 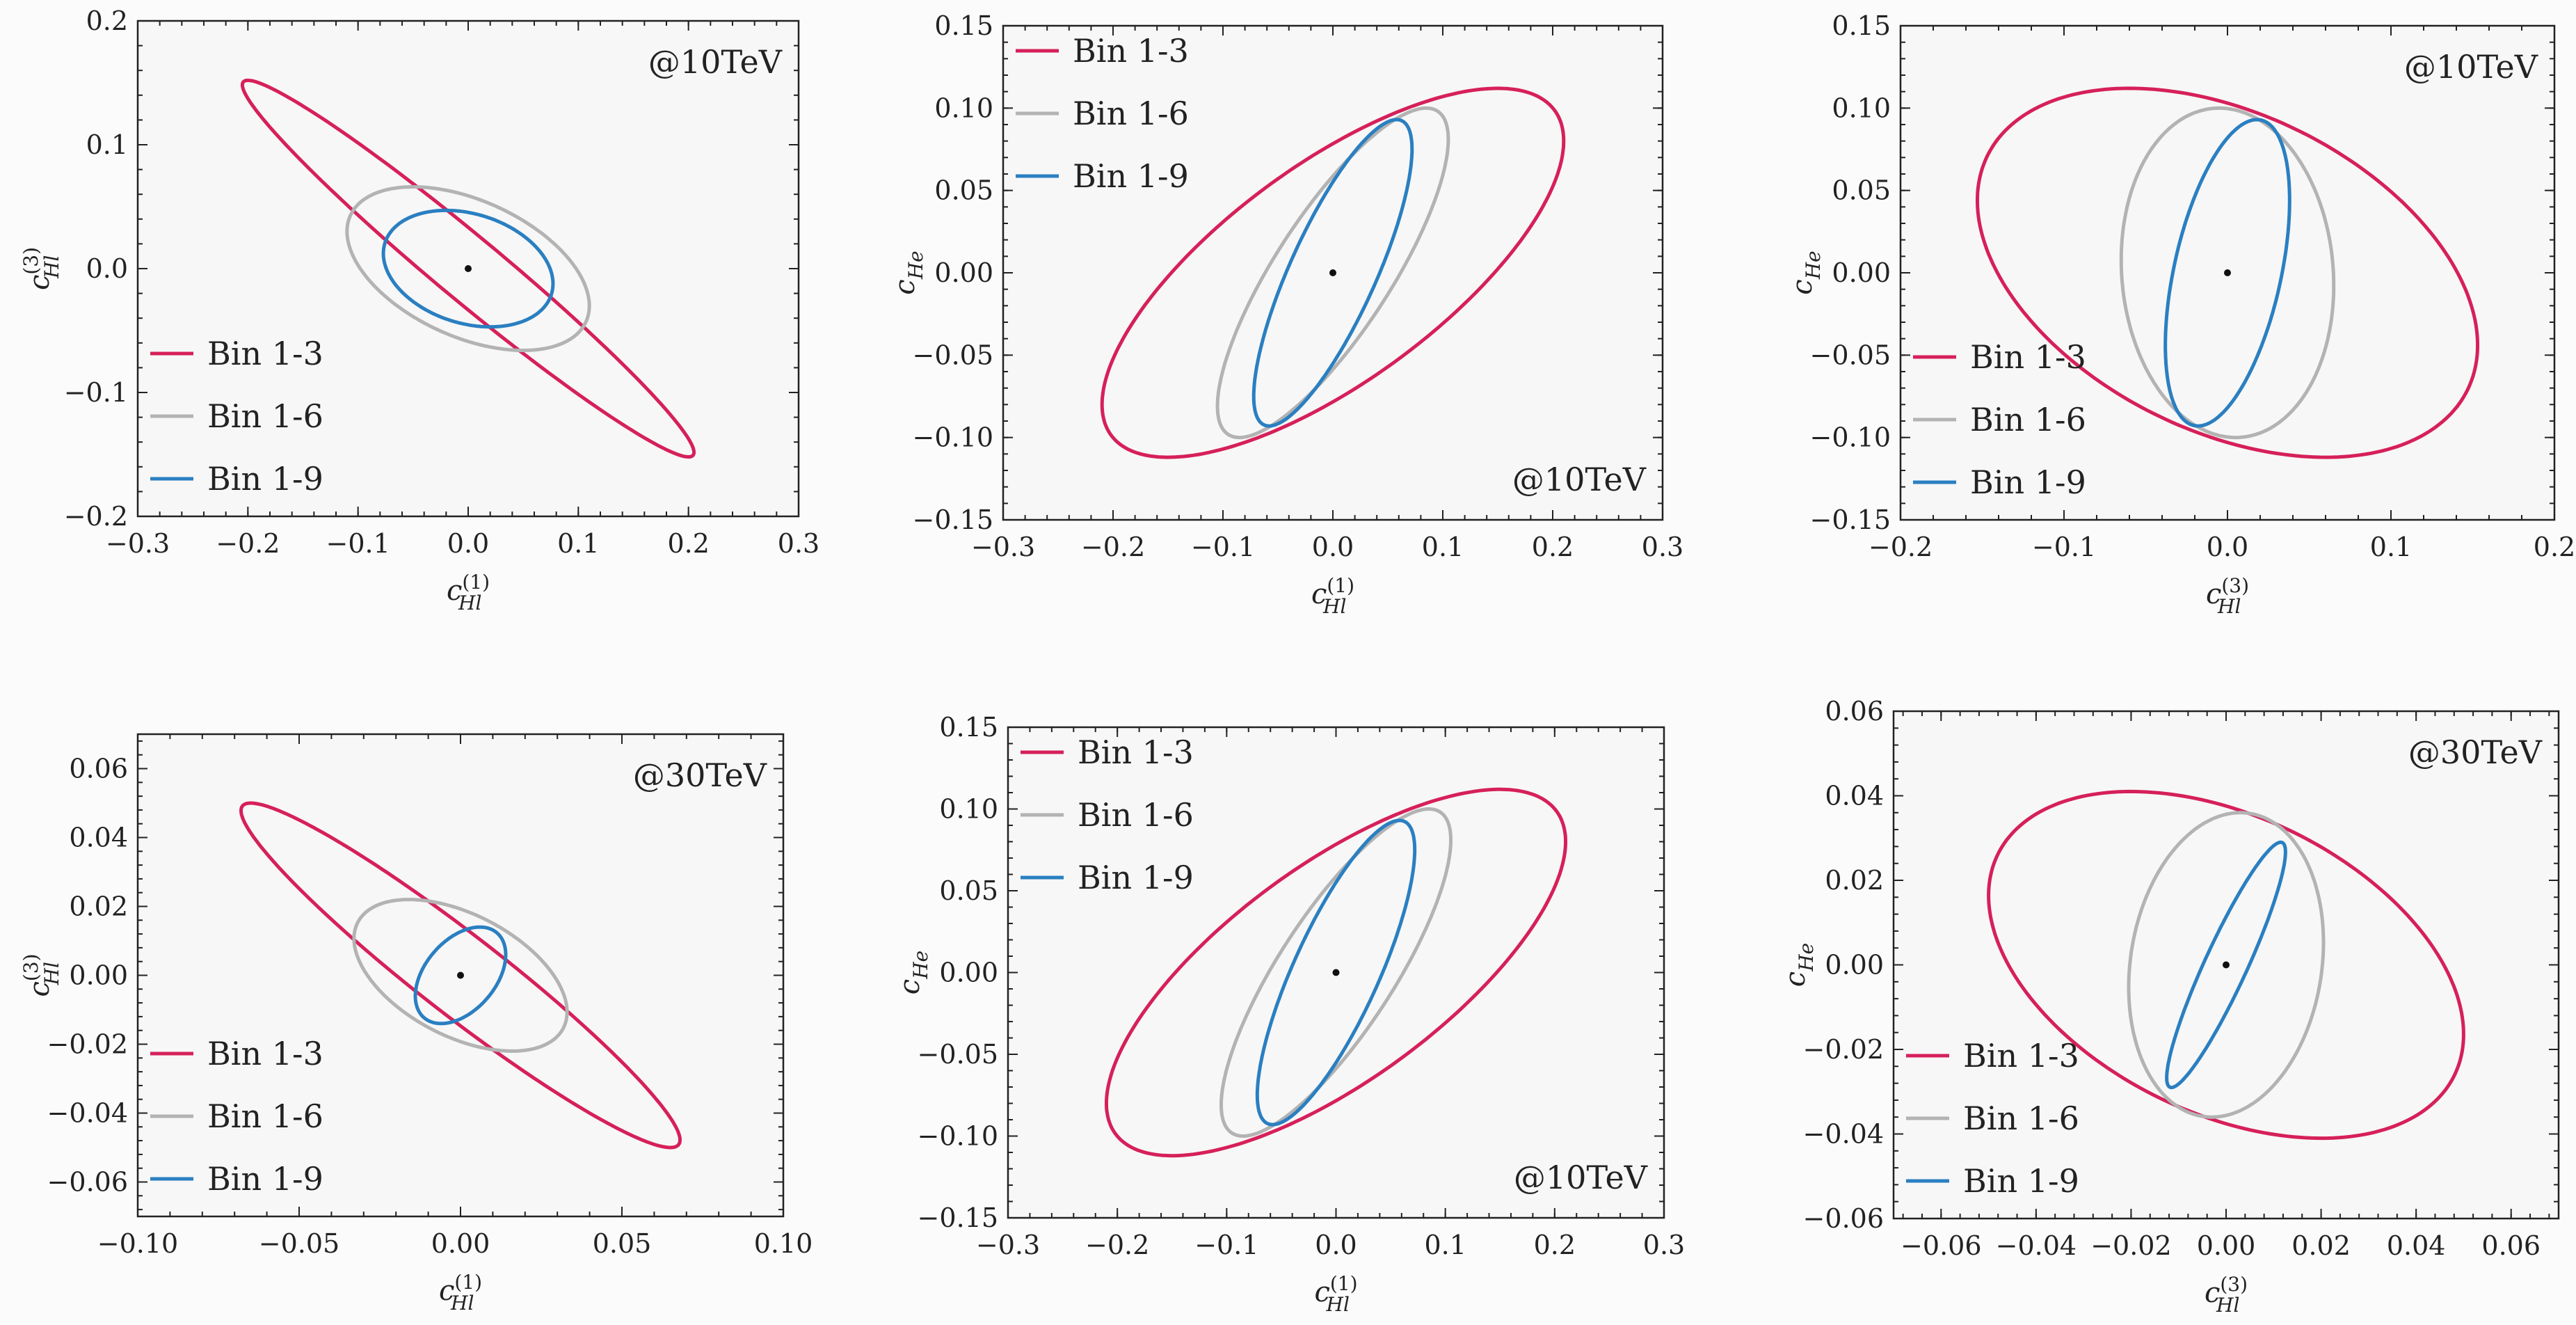 I want to click on legend-label: Bin 1-6, so click(x=265, y=1116).